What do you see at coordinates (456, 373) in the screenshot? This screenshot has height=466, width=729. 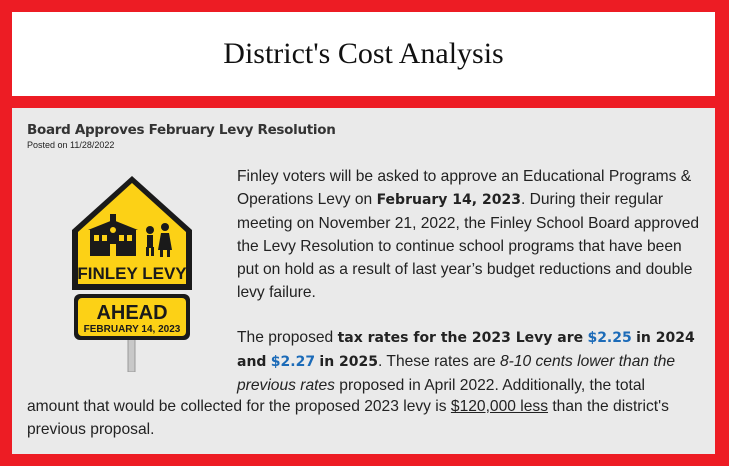 I see `rates-italic: 8-10 cents lower than the previous rates` at bounding box center [456, 373].